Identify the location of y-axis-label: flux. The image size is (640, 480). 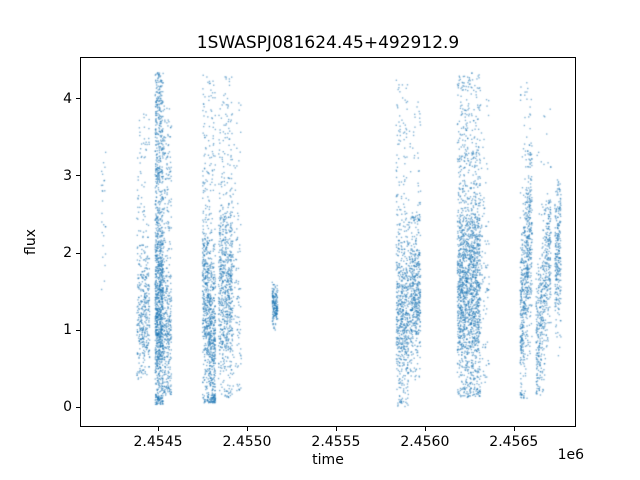
(31, 242).